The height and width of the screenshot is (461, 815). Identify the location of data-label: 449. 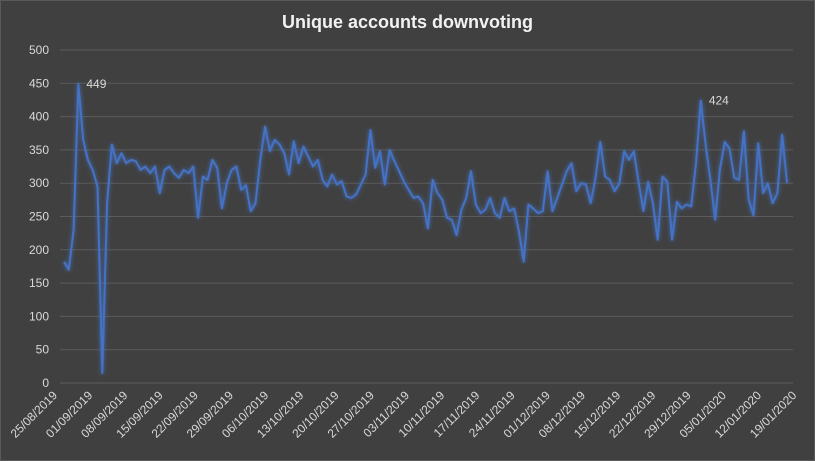
(96, 84).